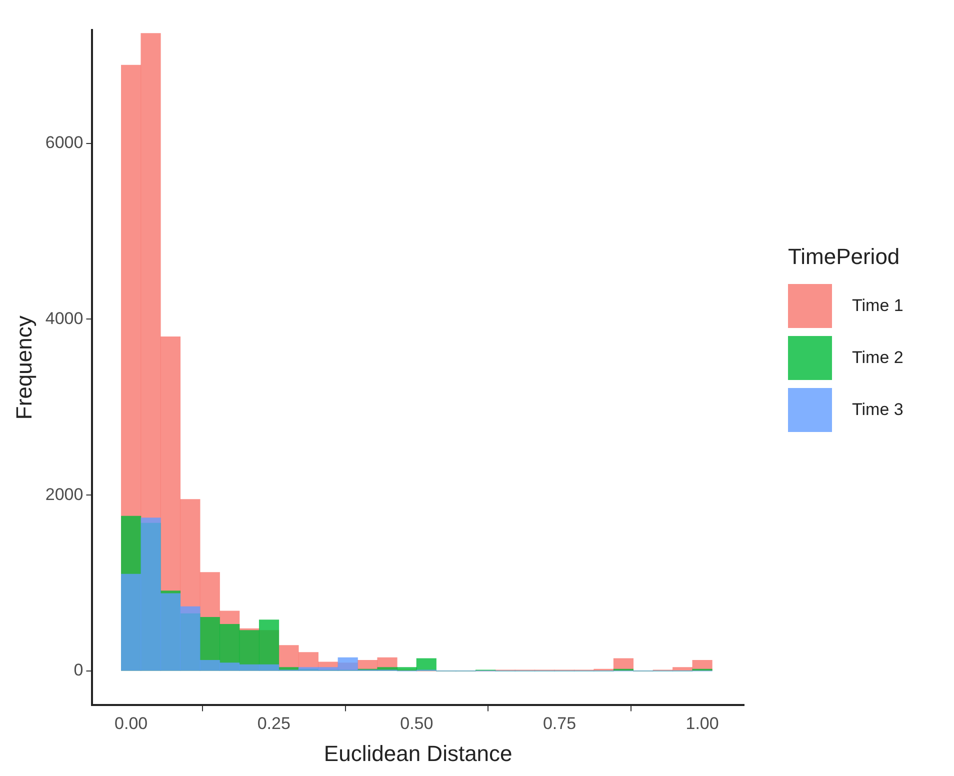 This screenshot has width=954, height=776. Describe the element at coordinates (418, 753) in the screenshot. I see `x-axis-title: Euclidean Distance` at that location.